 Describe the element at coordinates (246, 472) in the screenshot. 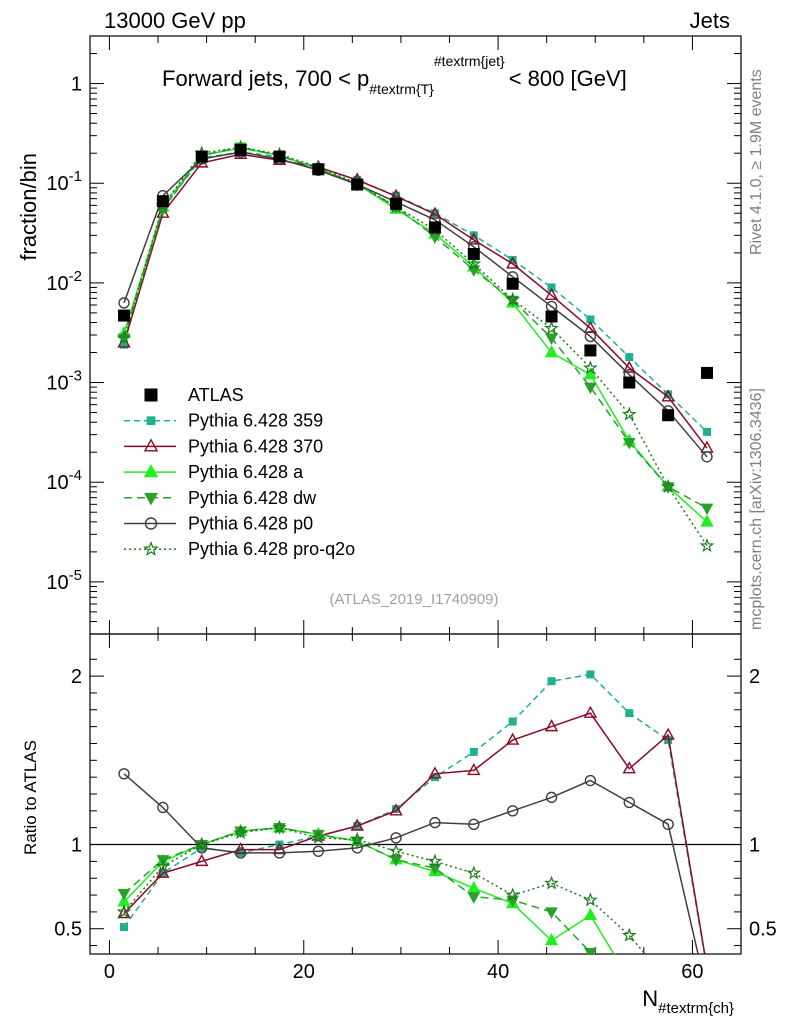

I see `legend-label-pythia-6-428-a: Pythia 6.428 a` at that location.